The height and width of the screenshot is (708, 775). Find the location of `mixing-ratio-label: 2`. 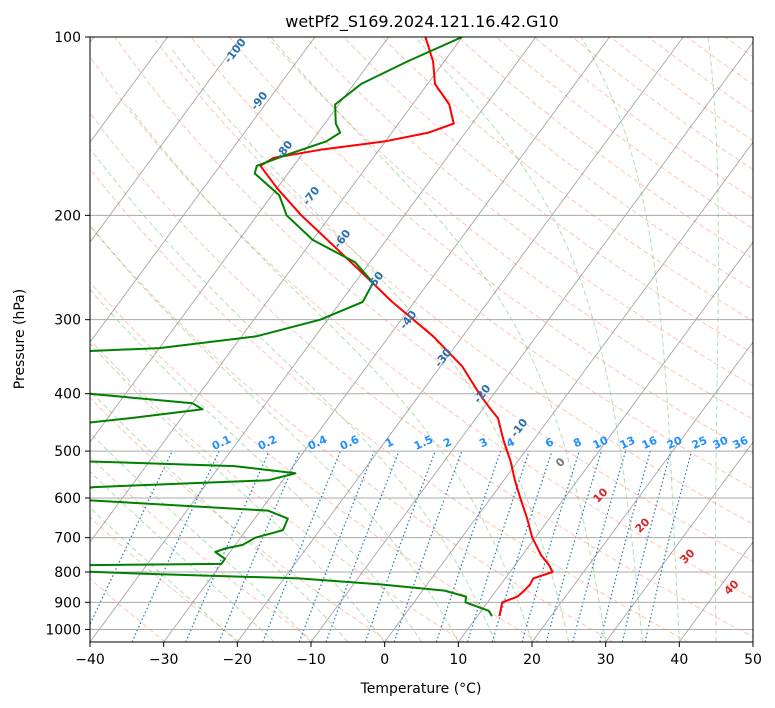

mixing-ratio-label: 2 is located at coordinates (447, 442).